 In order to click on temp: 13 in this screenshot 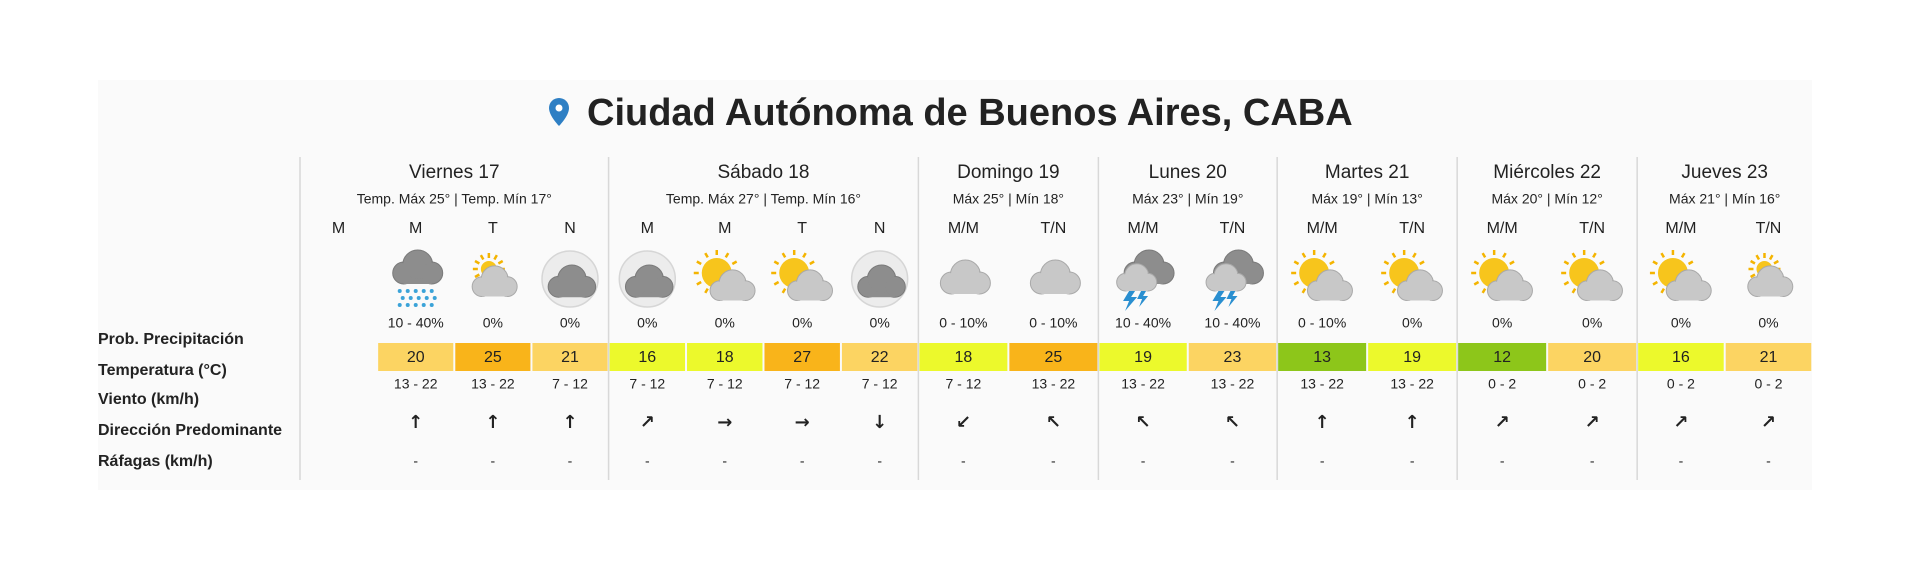, I will do `click(1322, 357)`.